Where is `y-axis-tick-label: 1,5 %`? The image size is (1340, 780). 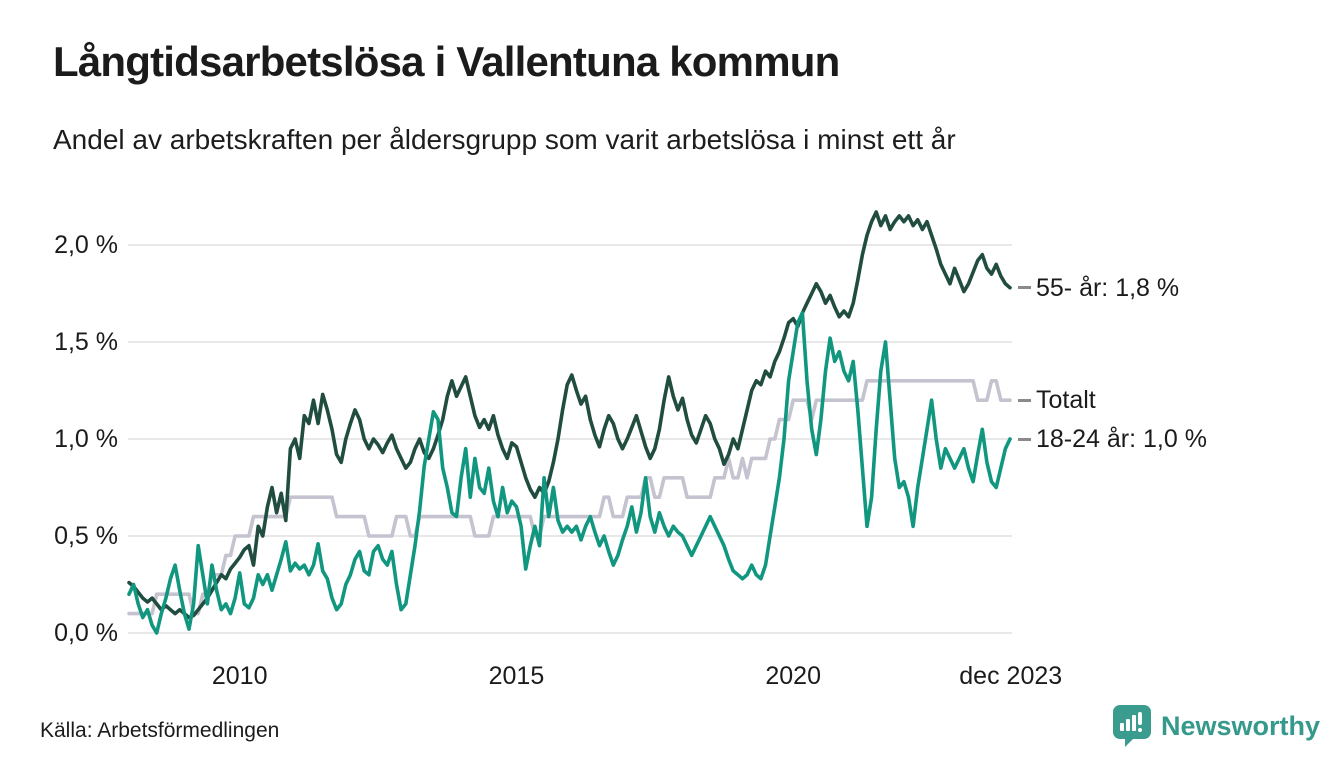 y-axis-tick-label: 1,5 % is located at coordinates (86, 342).